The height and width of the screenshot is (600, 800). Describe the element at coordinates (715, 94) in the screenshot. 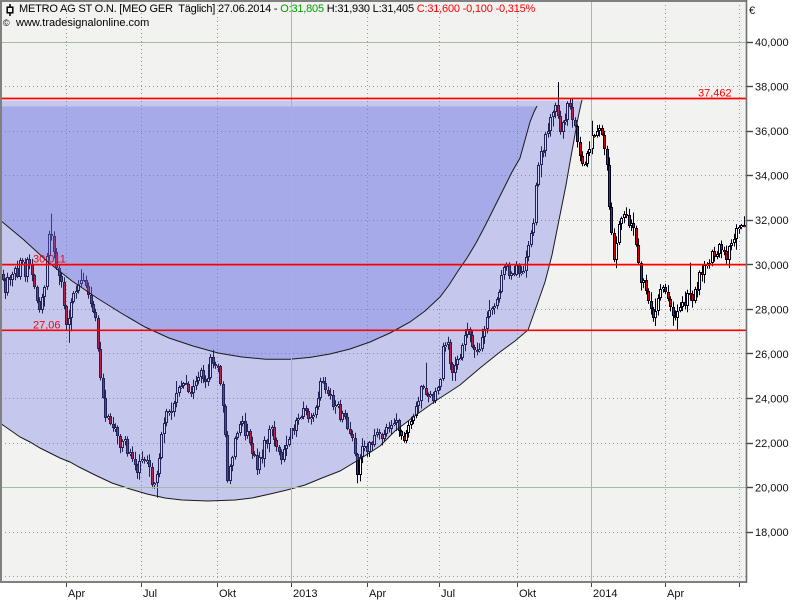

I see `svg-text: 37,462` at that location.